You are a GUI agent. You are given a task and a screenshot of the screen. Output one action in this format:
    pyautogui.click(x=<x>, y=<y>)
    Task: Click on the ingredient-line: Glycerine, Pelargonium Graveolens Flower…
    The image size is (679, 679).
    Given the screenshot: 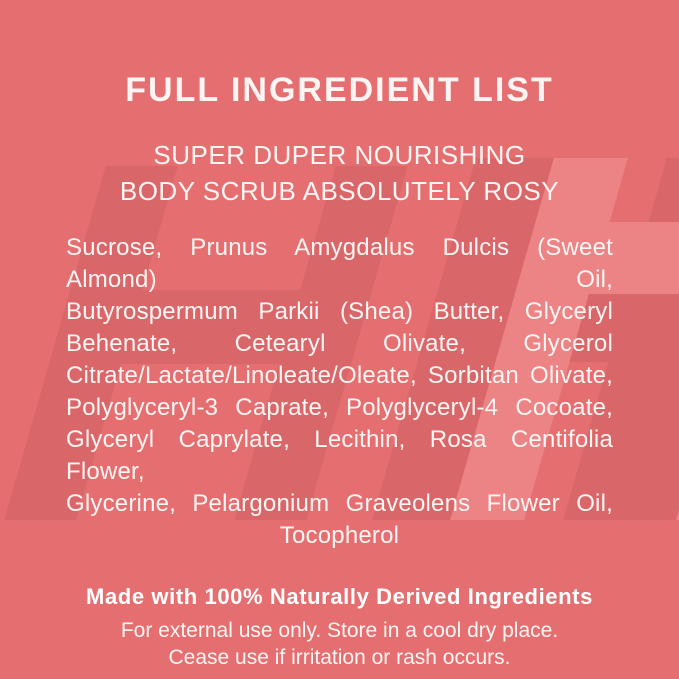 What is the action you would take?
    pyautogui.click(x=339, y=503)
    